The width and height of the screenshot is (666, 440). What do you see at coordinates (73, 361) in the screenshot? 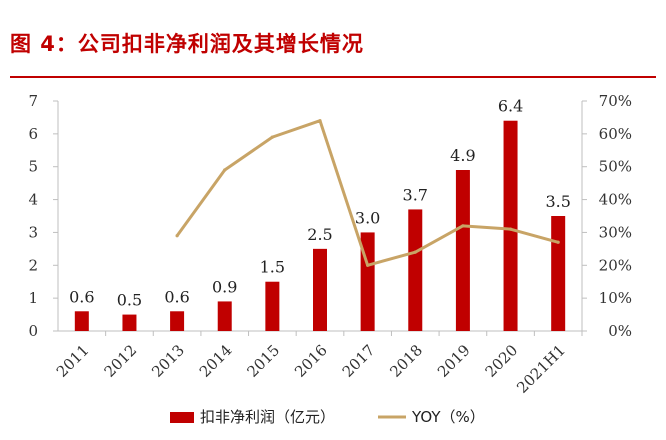
I see `x-tick-label: 2011` at bounding box center [73, 361].